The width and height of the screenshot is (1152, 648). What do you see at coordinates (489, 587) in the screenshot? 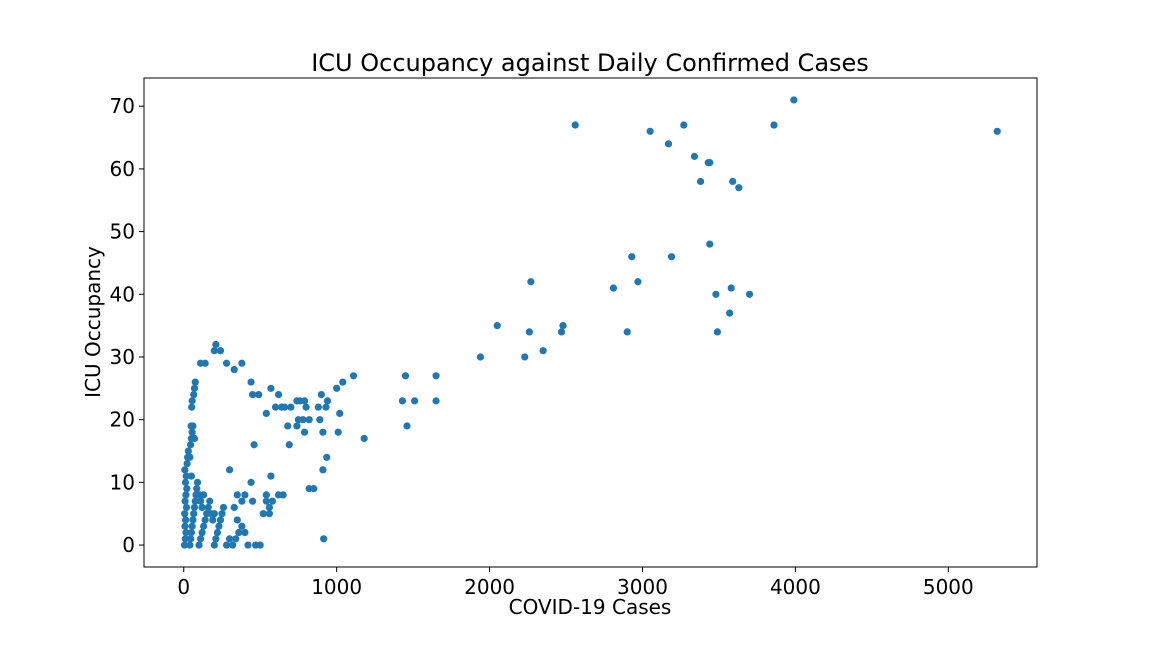
I see `x-tick-label: 2000` at bounding box center [489, 587].